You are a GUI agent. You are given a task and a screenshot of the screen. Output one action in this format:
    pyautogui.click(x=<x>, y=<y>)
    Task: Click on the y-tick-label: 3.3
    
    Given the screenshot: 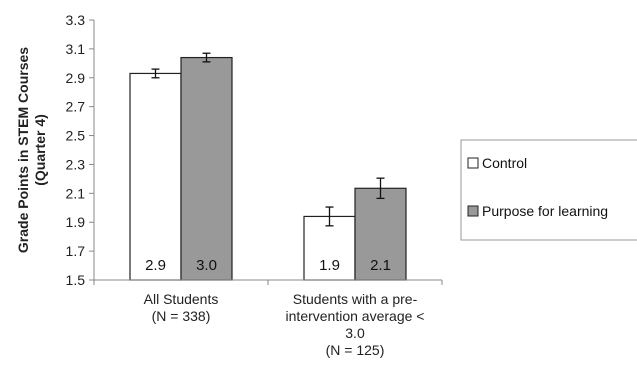 What is the action you would take?
    pyautogui.click(x=76, y=20)
    